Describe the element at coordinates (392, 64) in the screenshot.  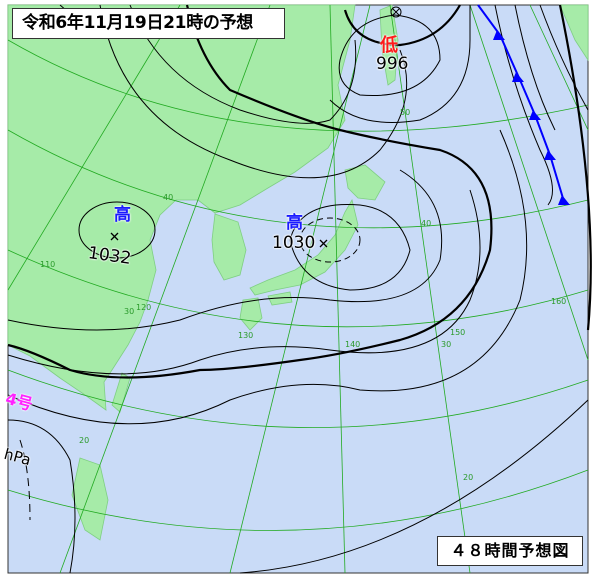
I see `low-pressure-value: 996` at that location.